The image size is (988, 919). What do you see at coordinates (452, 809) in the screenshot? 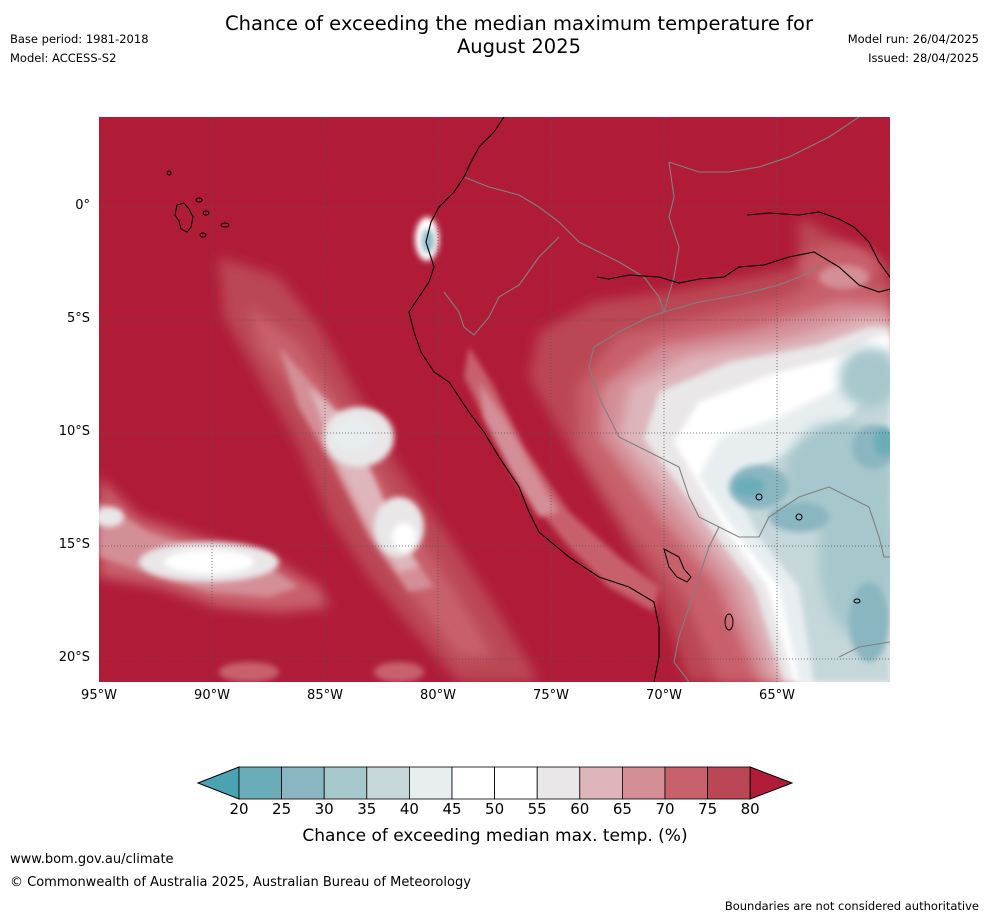
I see `colorbar-tick-label: 45` at bounding box center [452, 809].